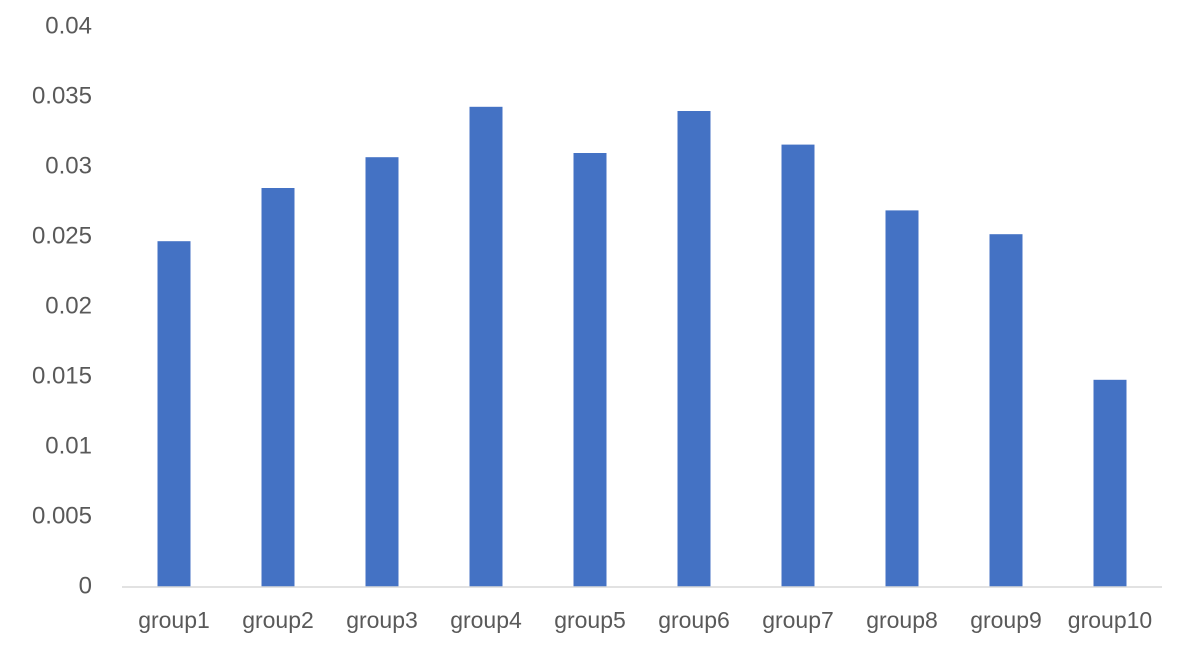 This screenshot has height=648, width=1182. What do you see at coordinates (1110, 620) in the screenshot?
I see `x-tick-label: group10` at bounding box center [1110, 620].